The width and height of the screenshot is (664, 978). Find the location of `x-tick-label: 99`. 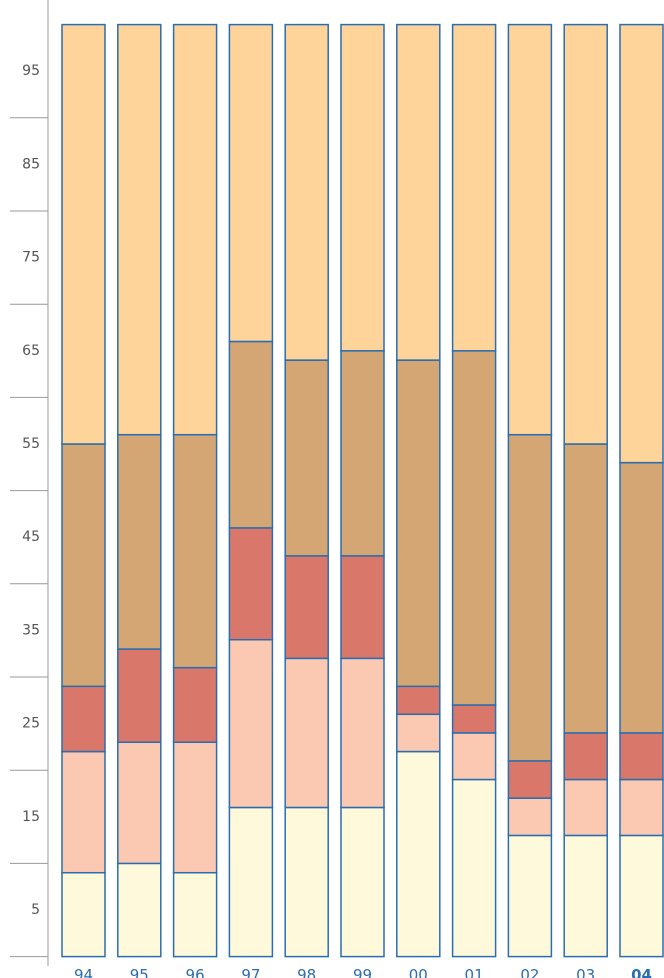

x-tick-label: 99 is located at coordinates (362, 972).